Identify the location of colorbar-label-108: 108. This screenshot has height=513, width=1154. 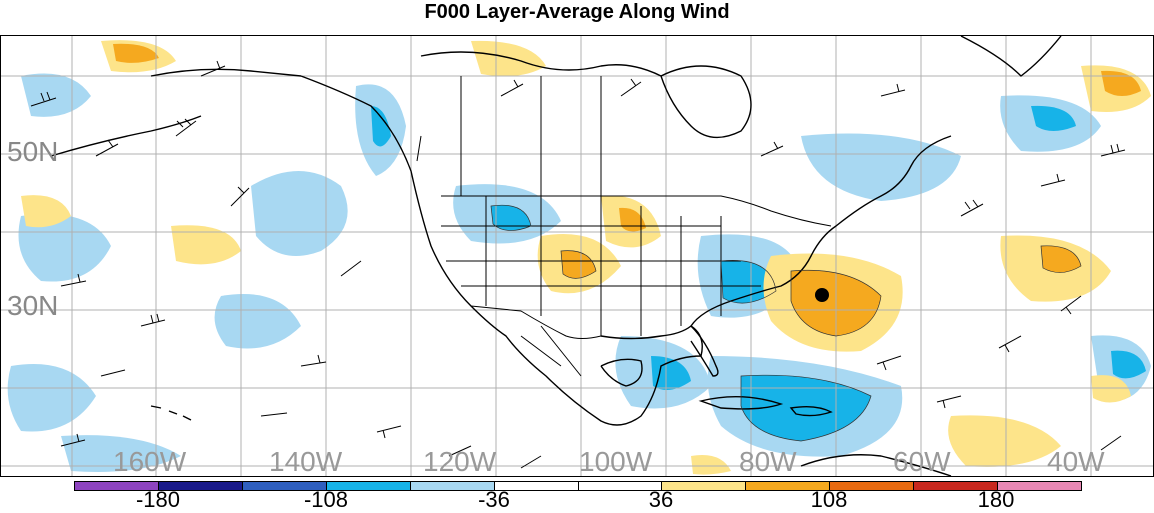
(829, 499).